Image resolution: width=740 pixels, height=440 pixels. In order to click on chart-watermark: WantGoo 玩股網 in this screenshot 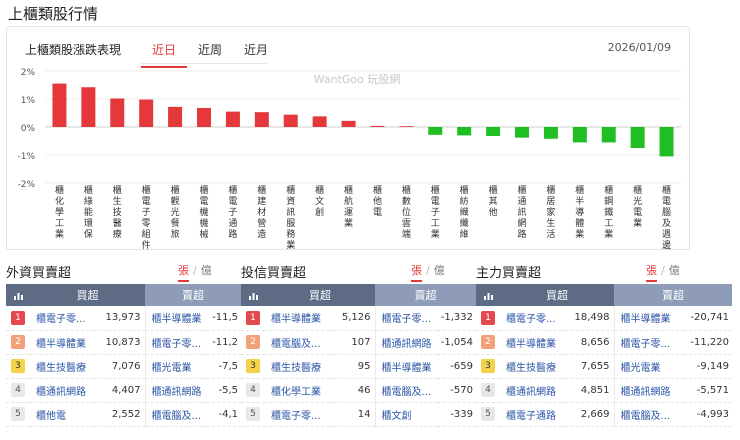, I will do `click(357, 79)`.